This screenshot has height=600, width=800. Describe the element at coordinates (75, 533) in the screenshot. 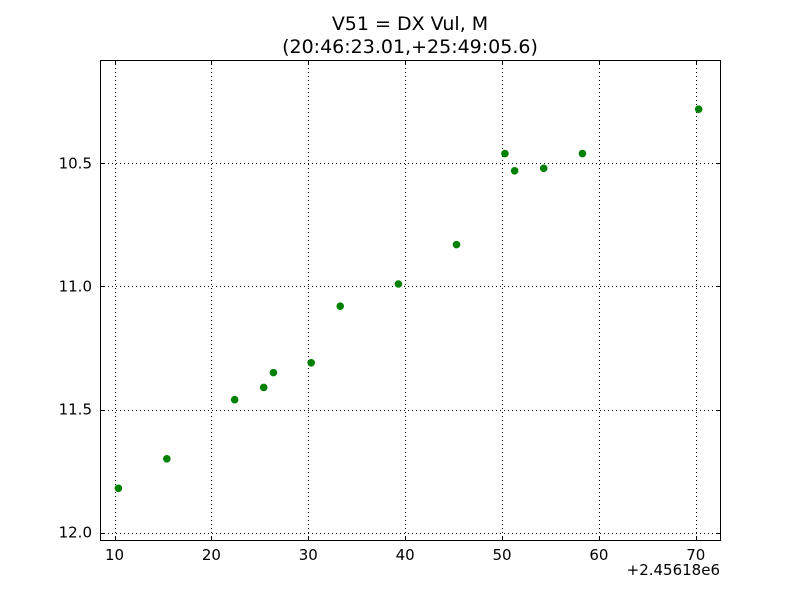

I see `y-tick-label: 12.0` at that location.